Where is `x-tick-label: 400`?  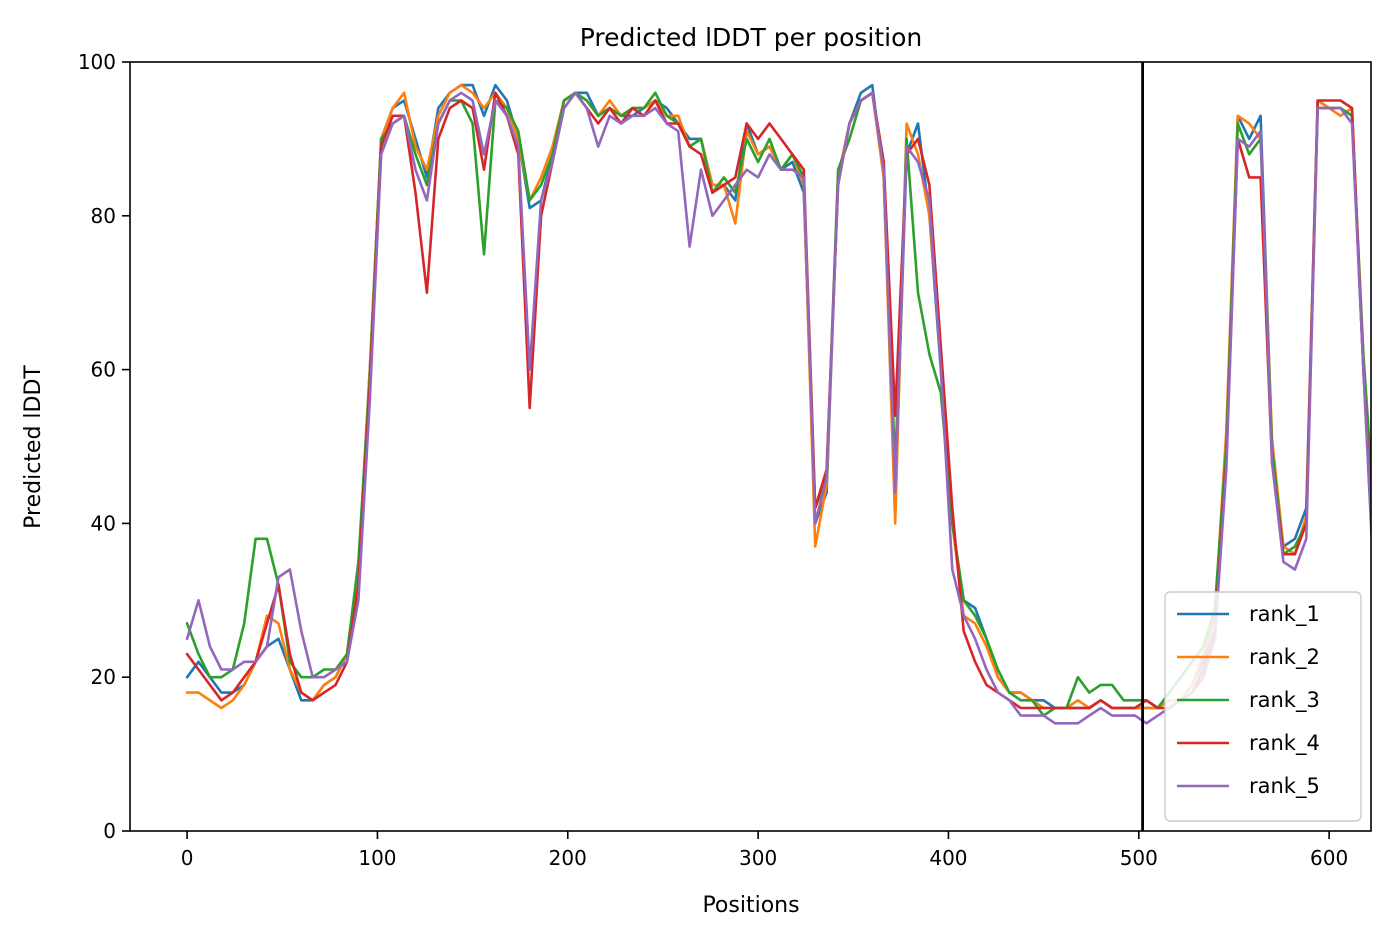
x-tick-label: 400 is located at coordinates (948, 858).